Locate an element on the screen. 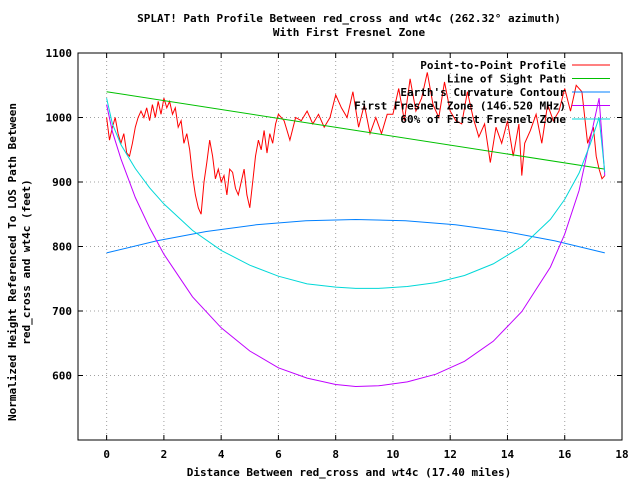 This screenshot has height=480, width=640. x-tick-label: 4 is located at coordinates (221, 454).